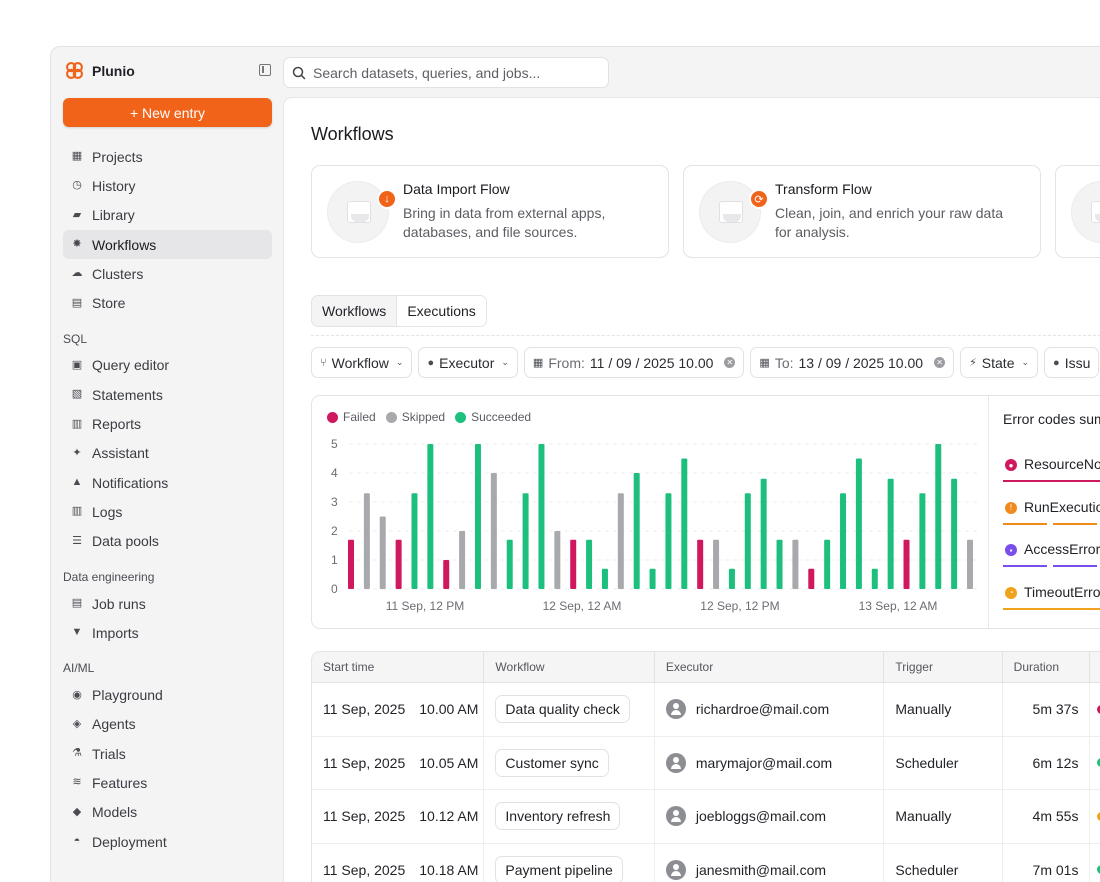  Describe the element at coordinates (1051, 512) in the screenshot. I see `error-code-item: ! RunExecutio` at that location.